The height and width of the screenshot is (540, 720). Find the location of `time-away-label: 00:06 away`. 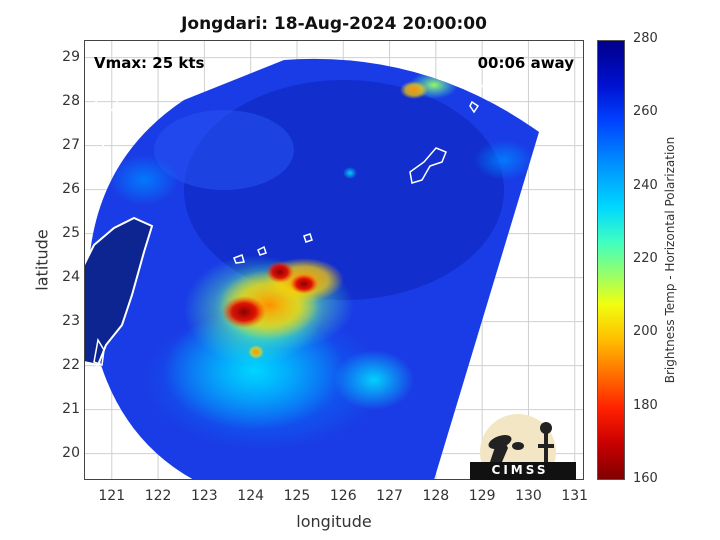

time-away-label: 00:06 away is located at coordinates (525, 63).